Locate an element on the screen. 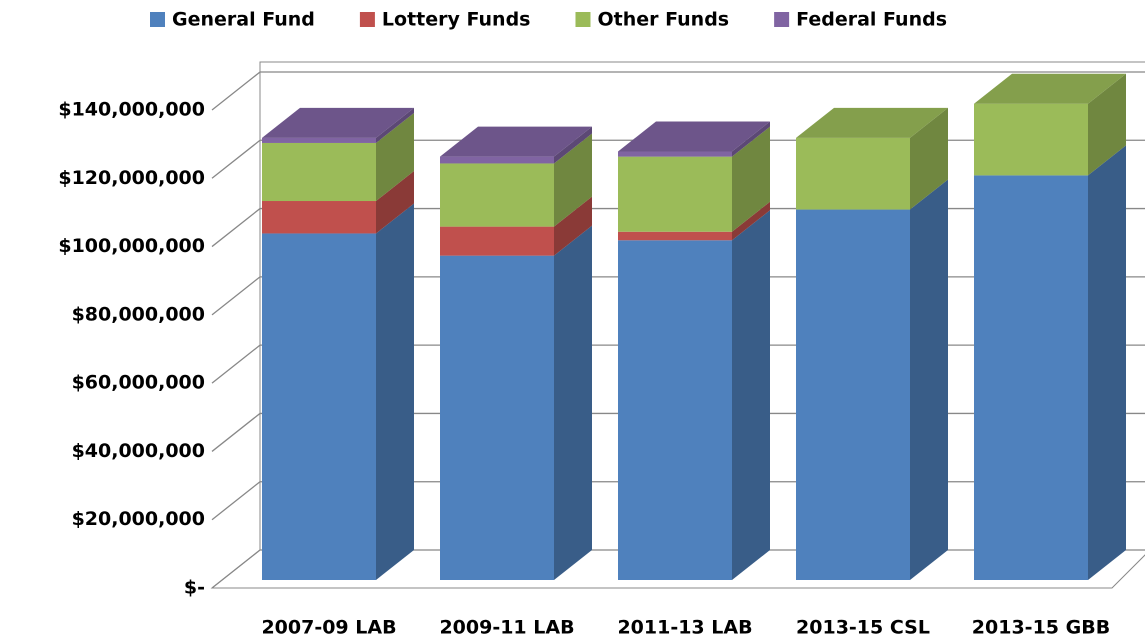 This screenshot has height=641, width=1145. legend-label: Other Funds is located at coordinates (663, 20).